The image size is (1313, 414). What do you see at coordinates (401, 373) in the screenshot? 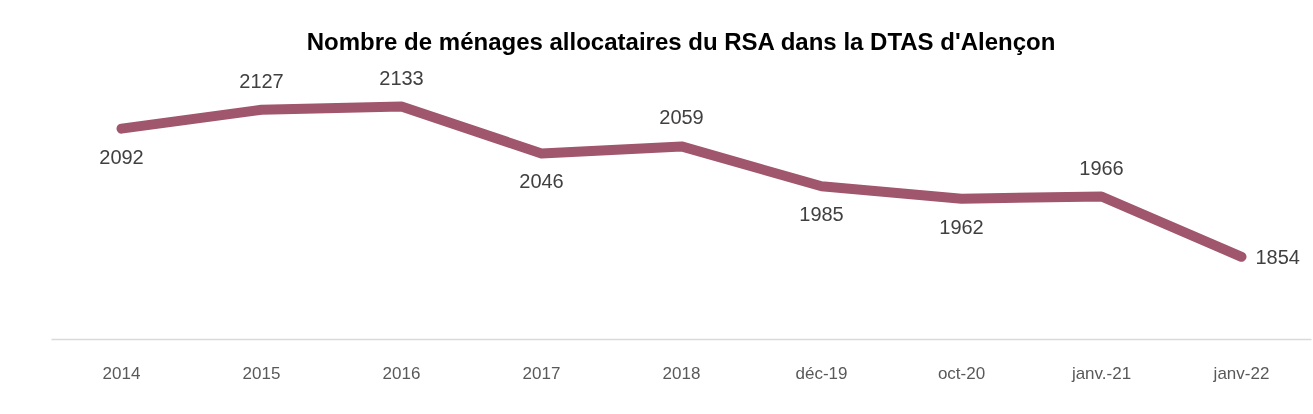
I see `x-tick-label: 2016` at bounding box center [401, 373].